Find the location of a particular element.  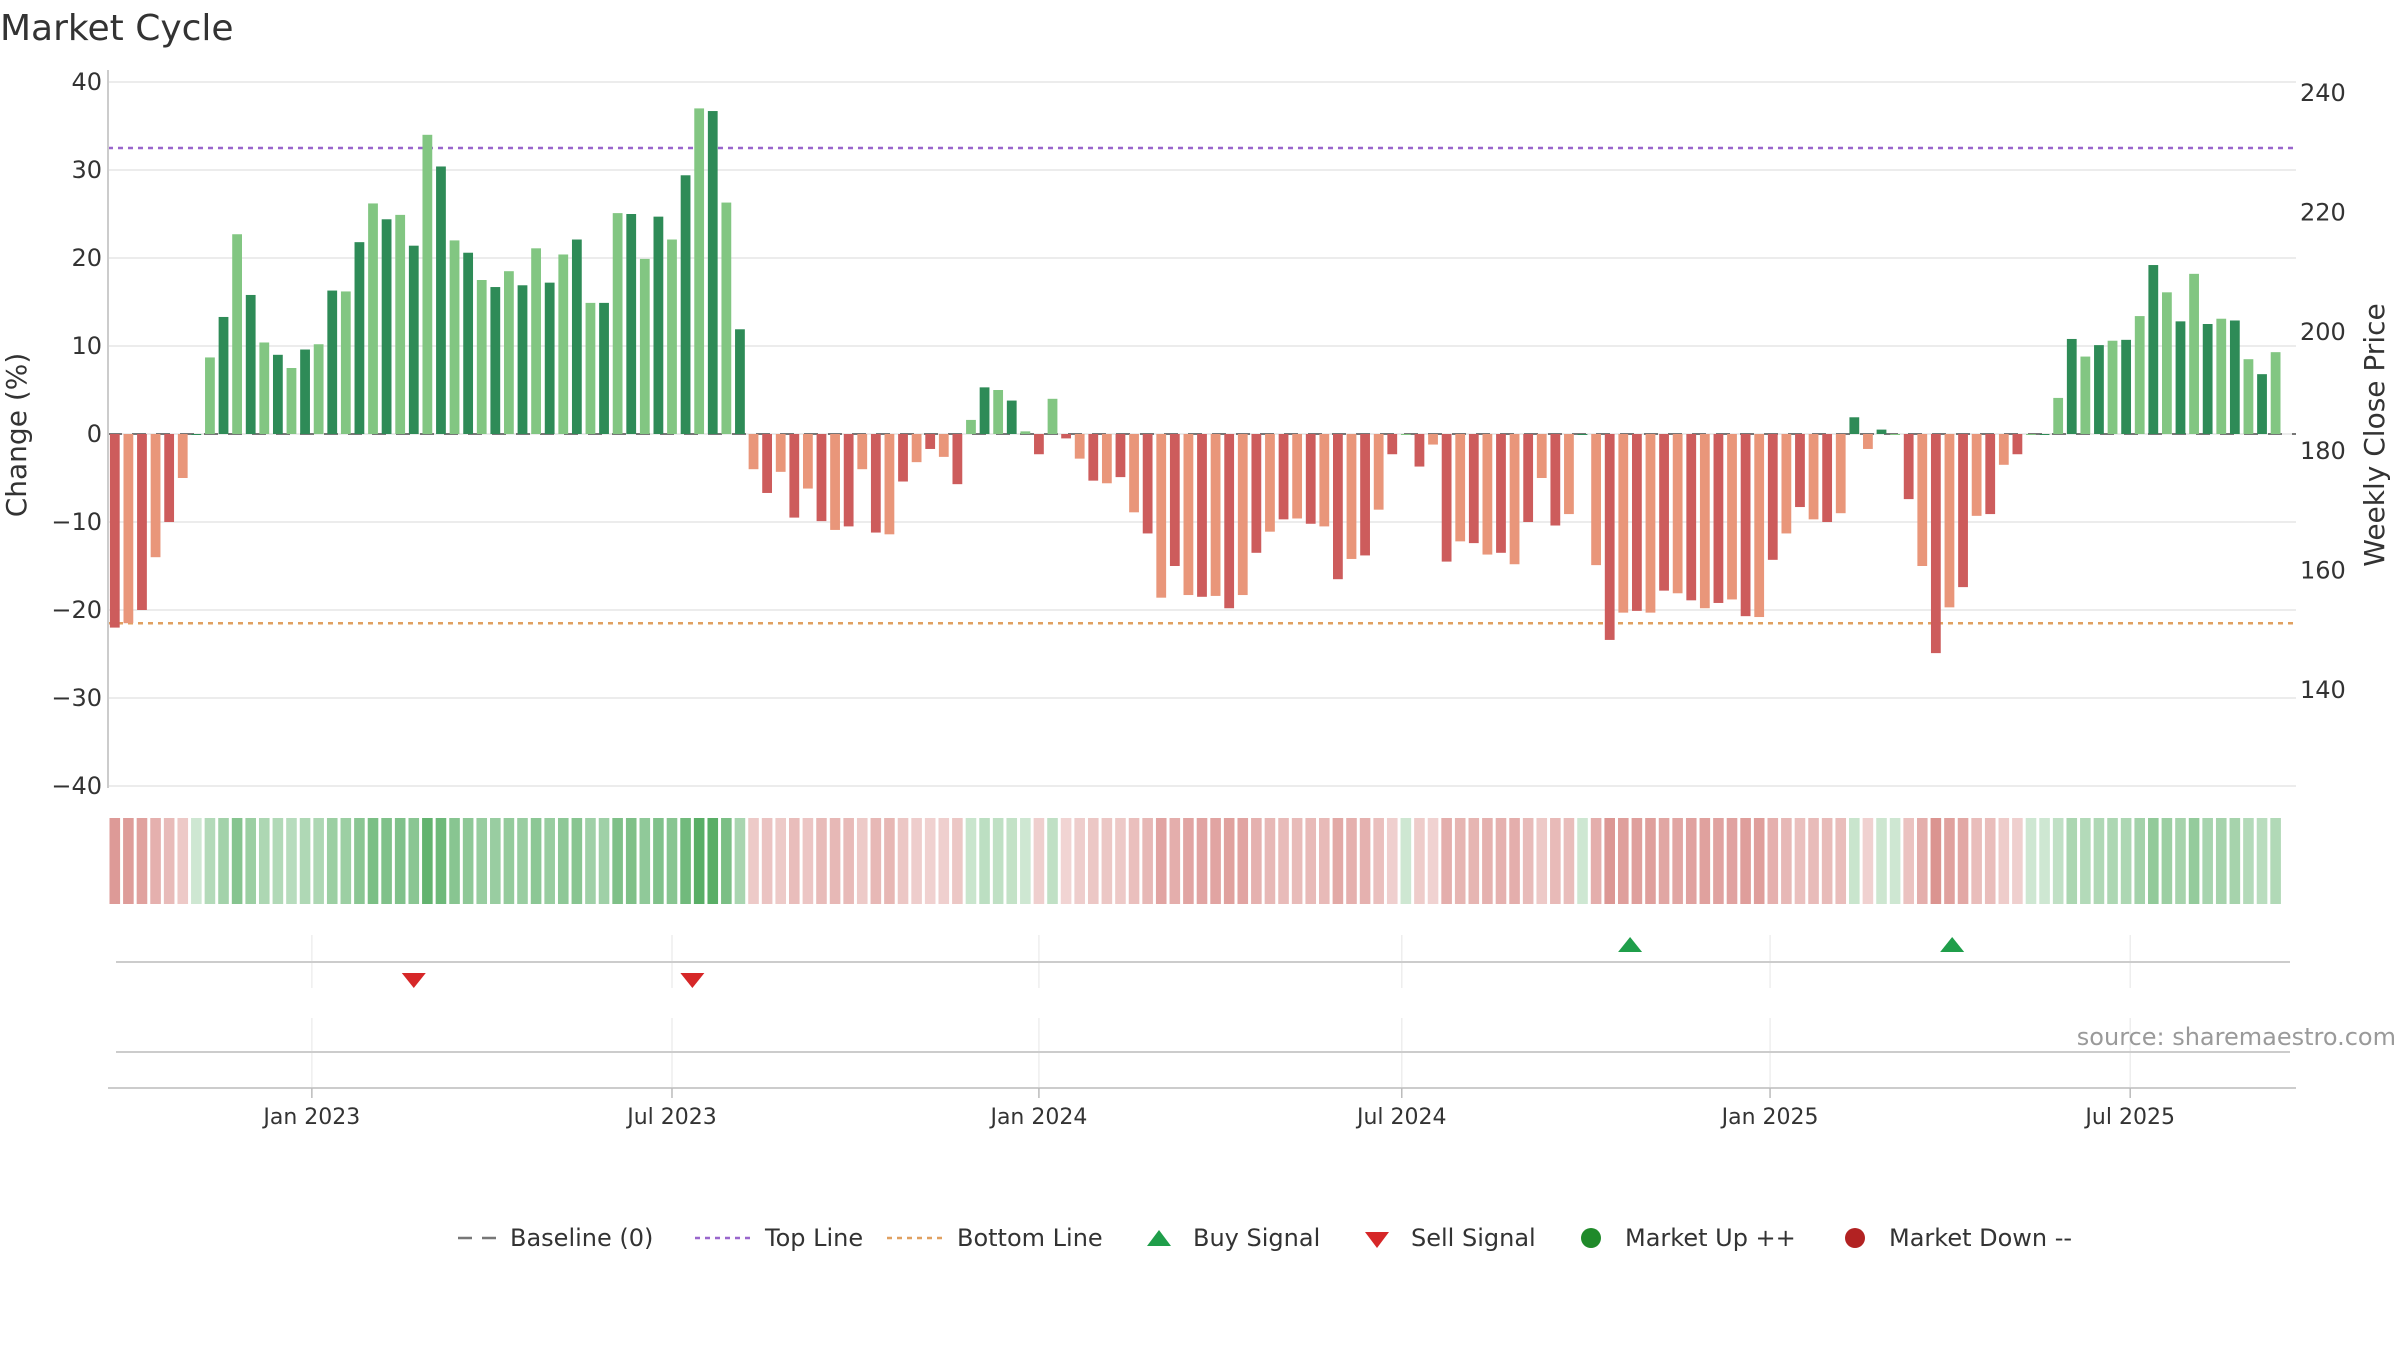

y-tick-left: 10 is located at coordinates (86, 346).